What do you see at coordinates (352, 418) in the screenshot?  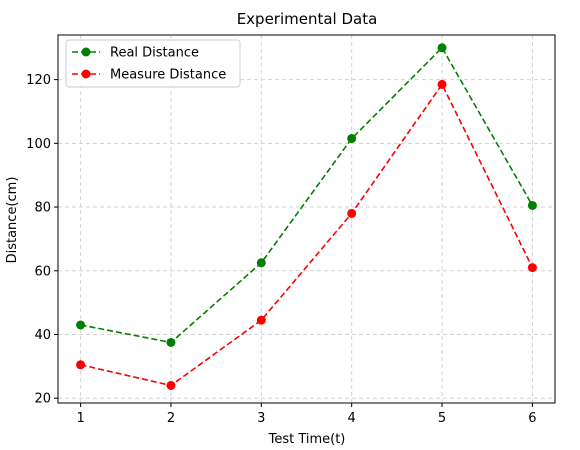 I see `x-tick-label: 4` at bounding box center [352, 418].